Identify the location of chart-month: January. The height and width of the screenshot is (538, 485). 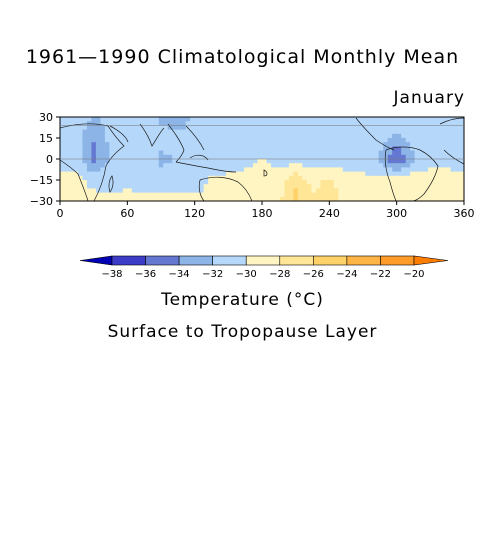
(429, 98).